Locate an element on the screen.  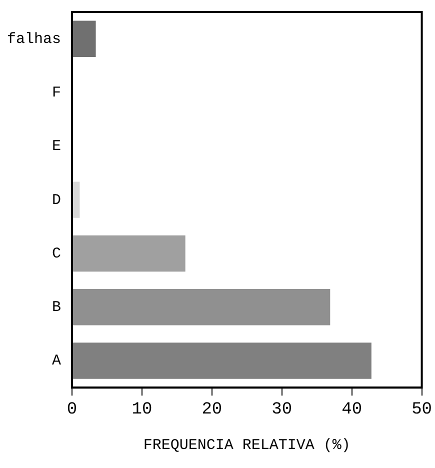
x-axis-title: FREQUENCIA RELATIVA (%) is located at coordinates (246, 445).